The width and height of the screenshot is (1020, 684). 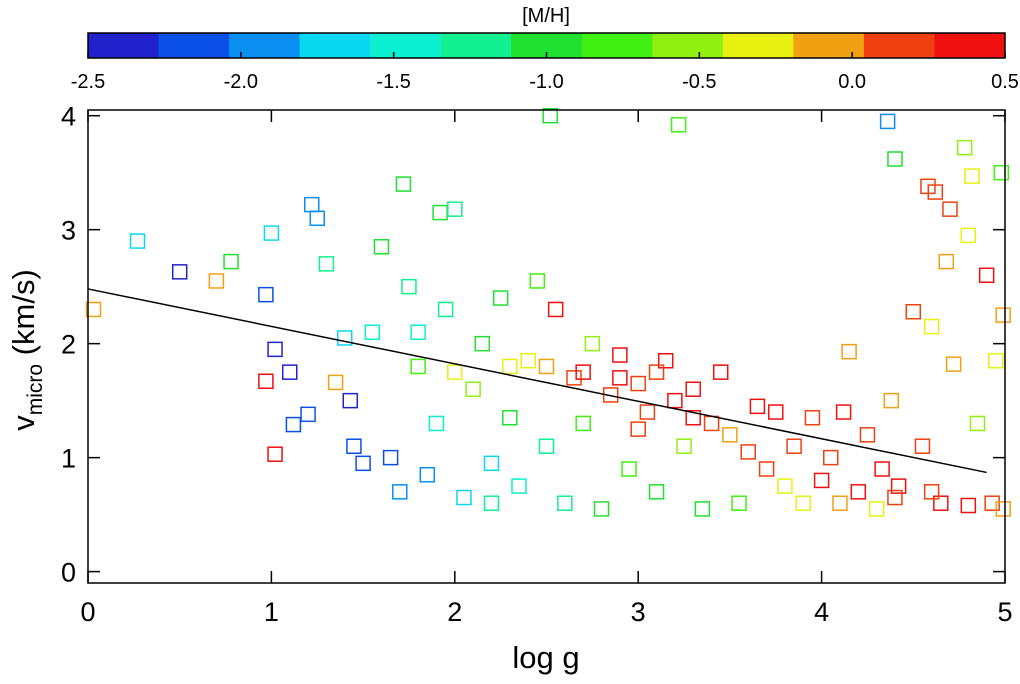 What do you see at coordinates (454, 612) in the screenshot?
I see `x-tick-label: 2` at bounding box center [454, 612].